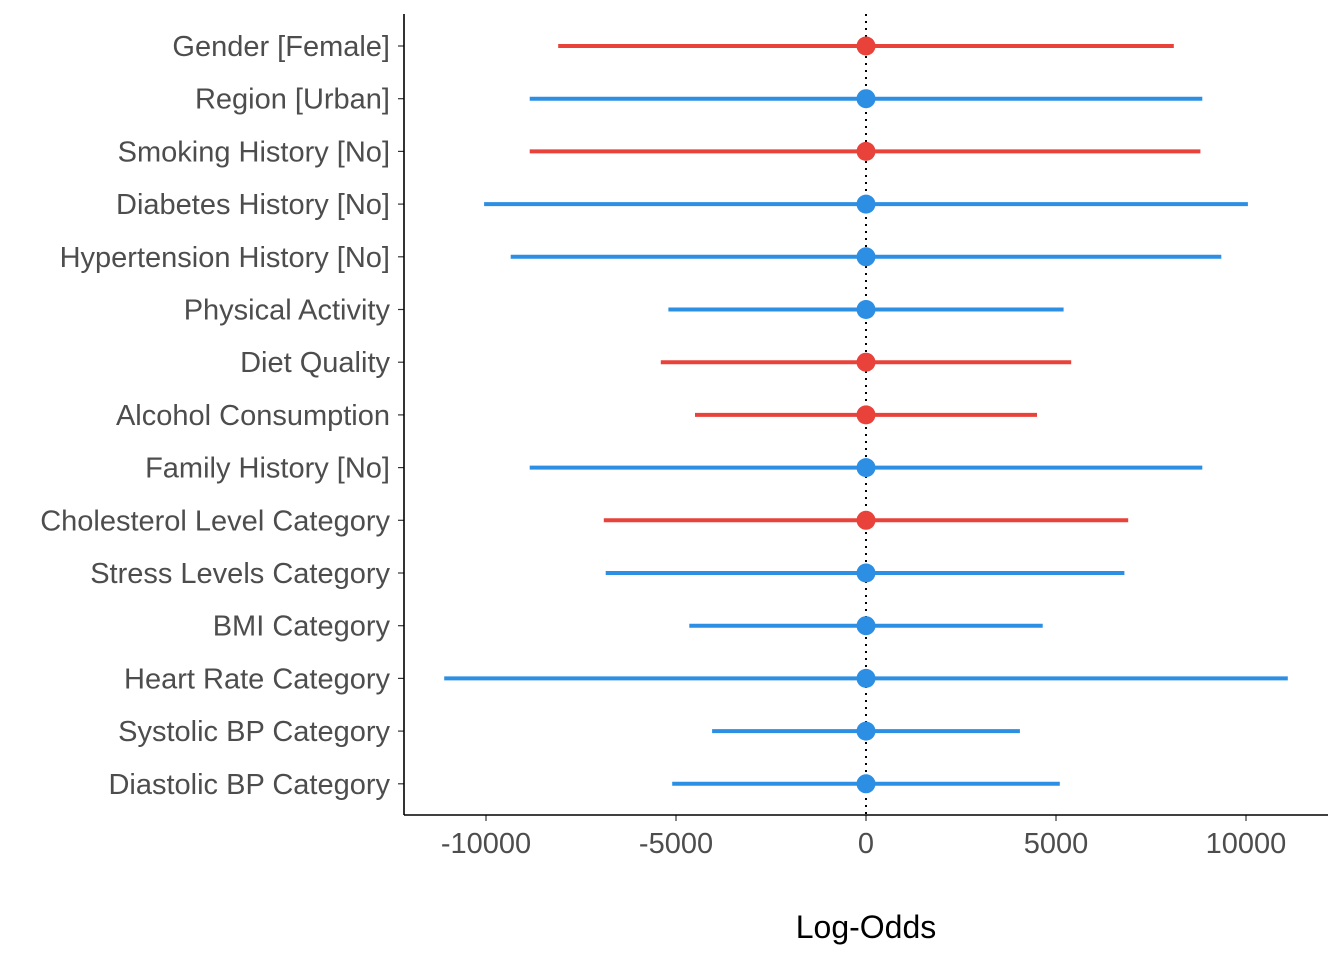 The width and height of the screenshot is (1344, 960). Describe the element at coordinates (225, 258) in the screenshot. I see `y-axis-label: Hypertension History [No]` at that location.